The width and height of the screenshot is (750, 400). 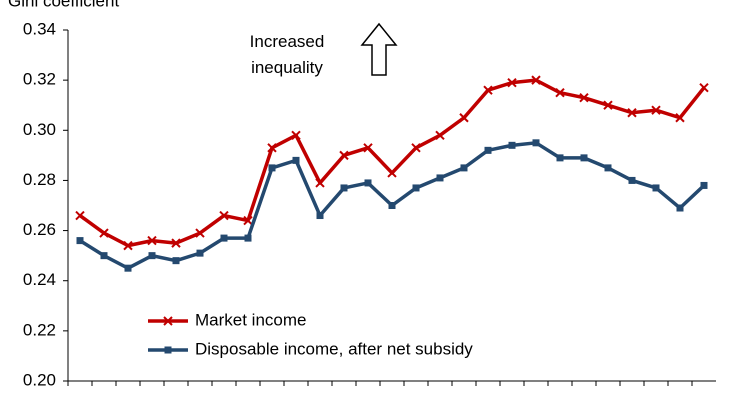 What do you see at coordinates (250, 319) in the screenshot?
I see `legend-label: Market income` at bounding box center [250, 319].